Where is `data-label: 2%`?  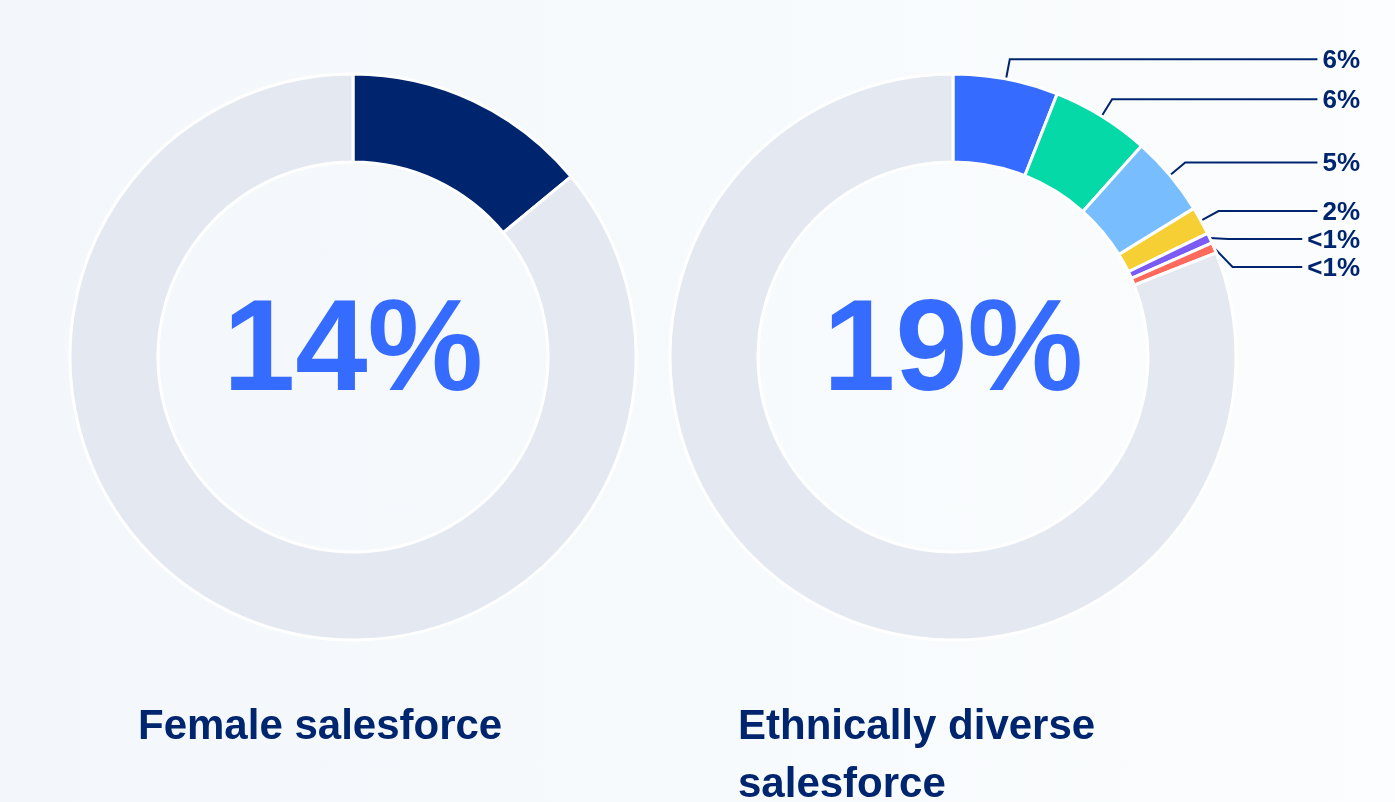 data-label: 2% is located at coordinates (1341, 211).